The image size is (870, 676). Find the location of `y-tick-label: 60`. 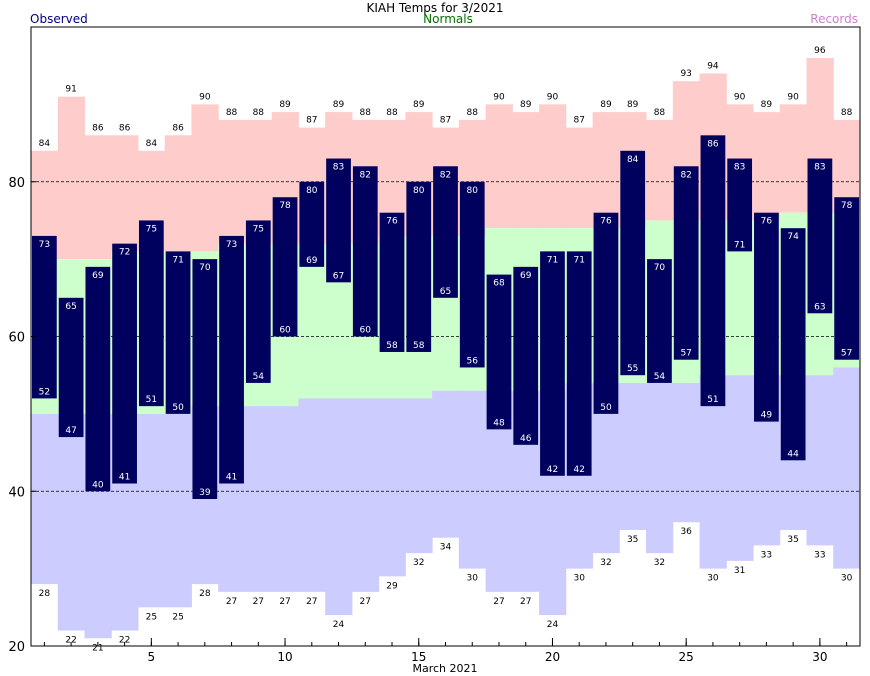

y-tick-label: 60 is located at coordinates (16, 338).